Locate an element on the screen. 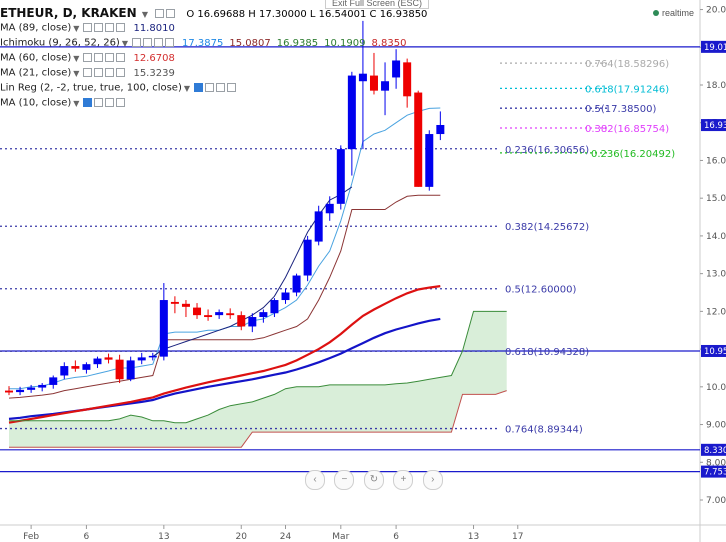 Image resolution: width=726 pixels, height=542 pixels. exit-fullscreen-button: Exit Full Screen (ESC) is located at coordinates (377, 4).